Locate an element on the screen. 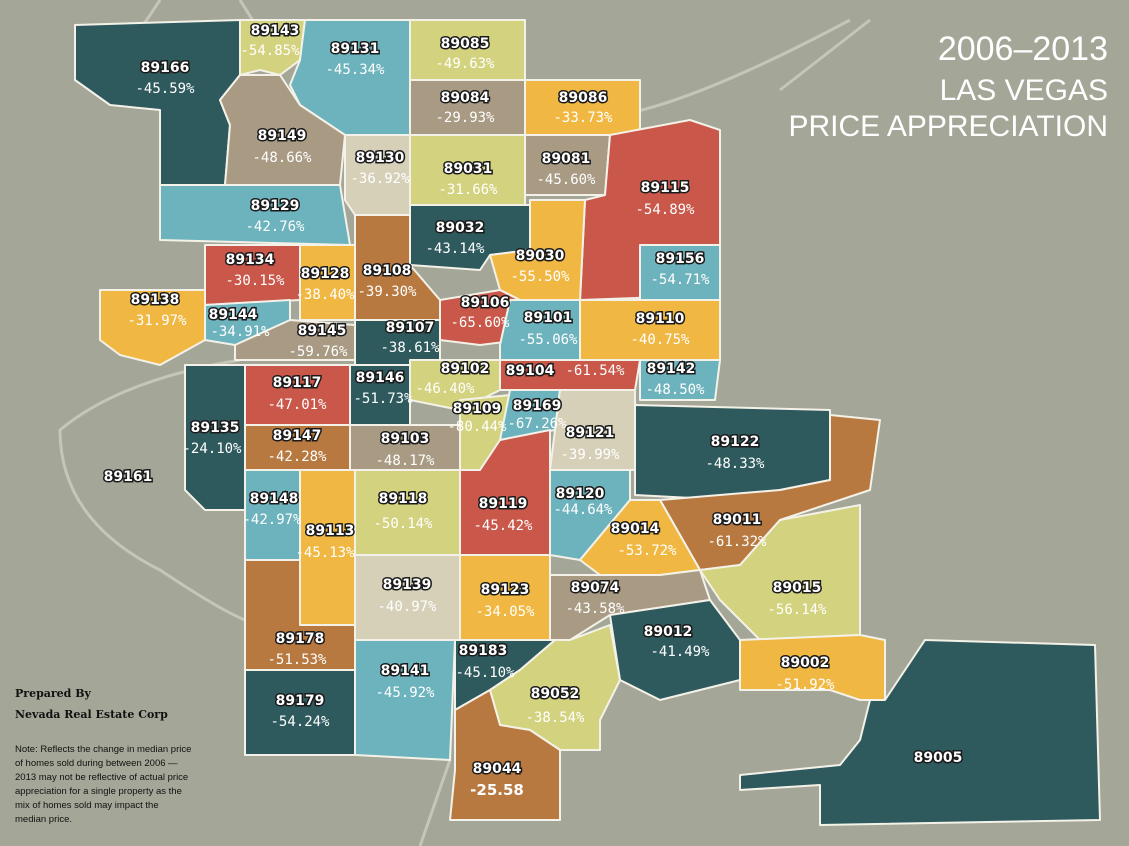 This screenshot has width=1129, height=846. change-label: -45.34% is located at coordinates (355, 70).